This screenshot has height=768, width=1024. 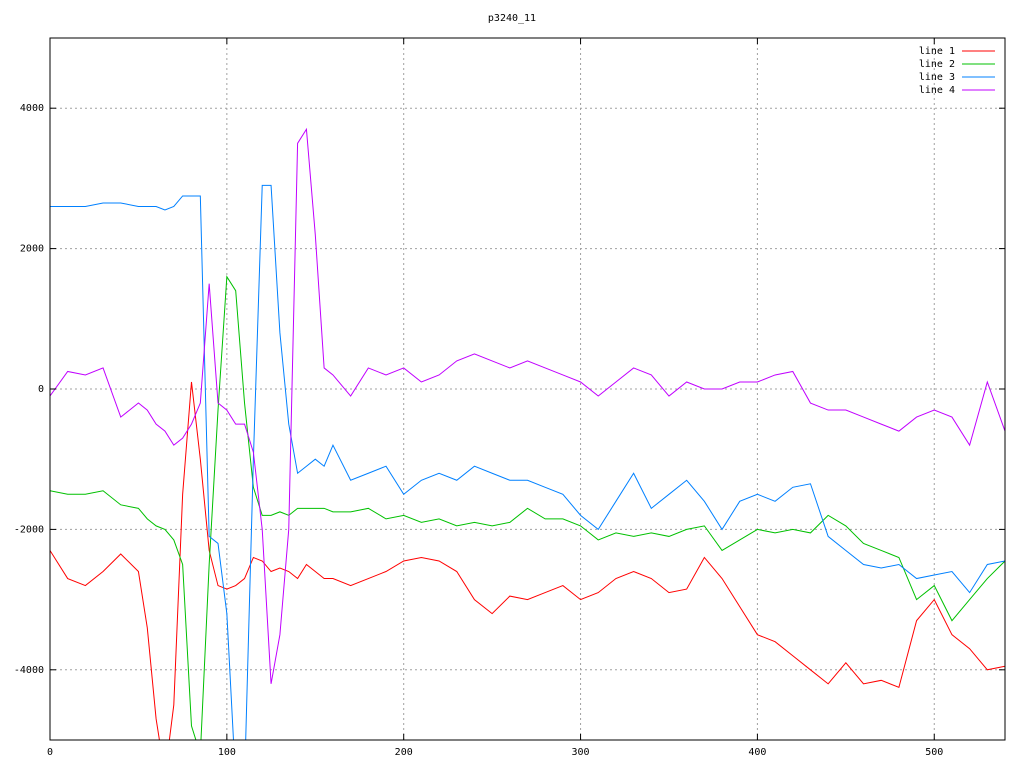 What do you see at coordinates (29, 670) in the screenshot?
I see `y-tick-label: -4000` at bounding box center [29, 670].